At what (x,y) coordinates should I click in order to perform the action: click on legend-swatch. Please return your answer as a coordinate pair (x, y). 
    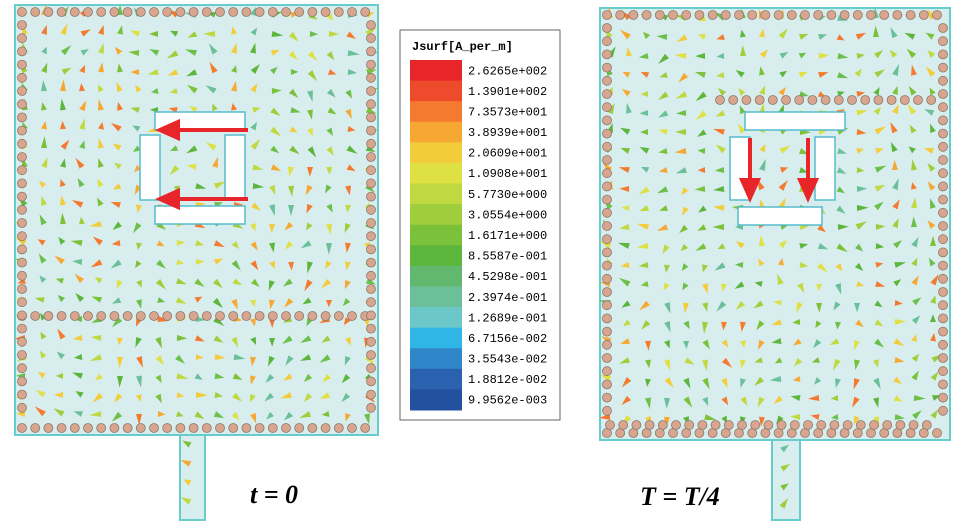
    Looking at the image, I should click on (436, 379).